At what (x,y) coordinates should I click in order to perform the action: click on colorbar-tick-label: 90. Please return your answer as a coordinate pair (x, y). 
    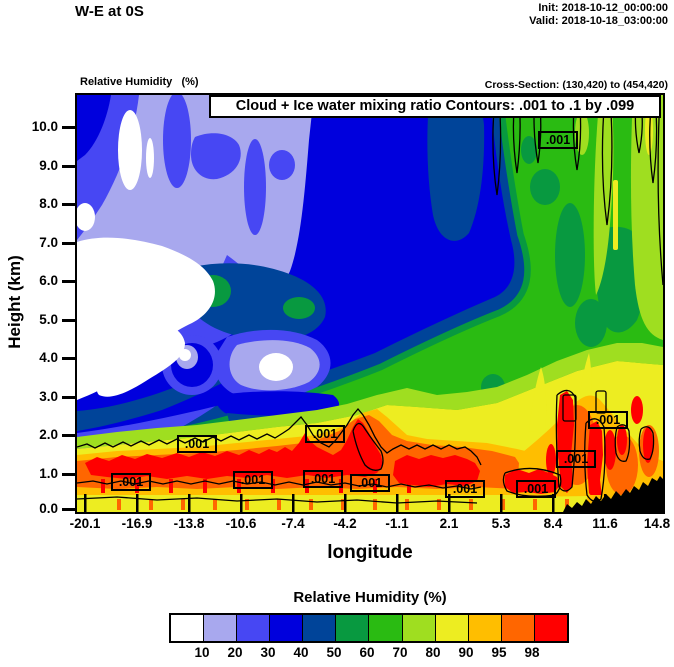
    Looking at the image, I should click on (466, 652).